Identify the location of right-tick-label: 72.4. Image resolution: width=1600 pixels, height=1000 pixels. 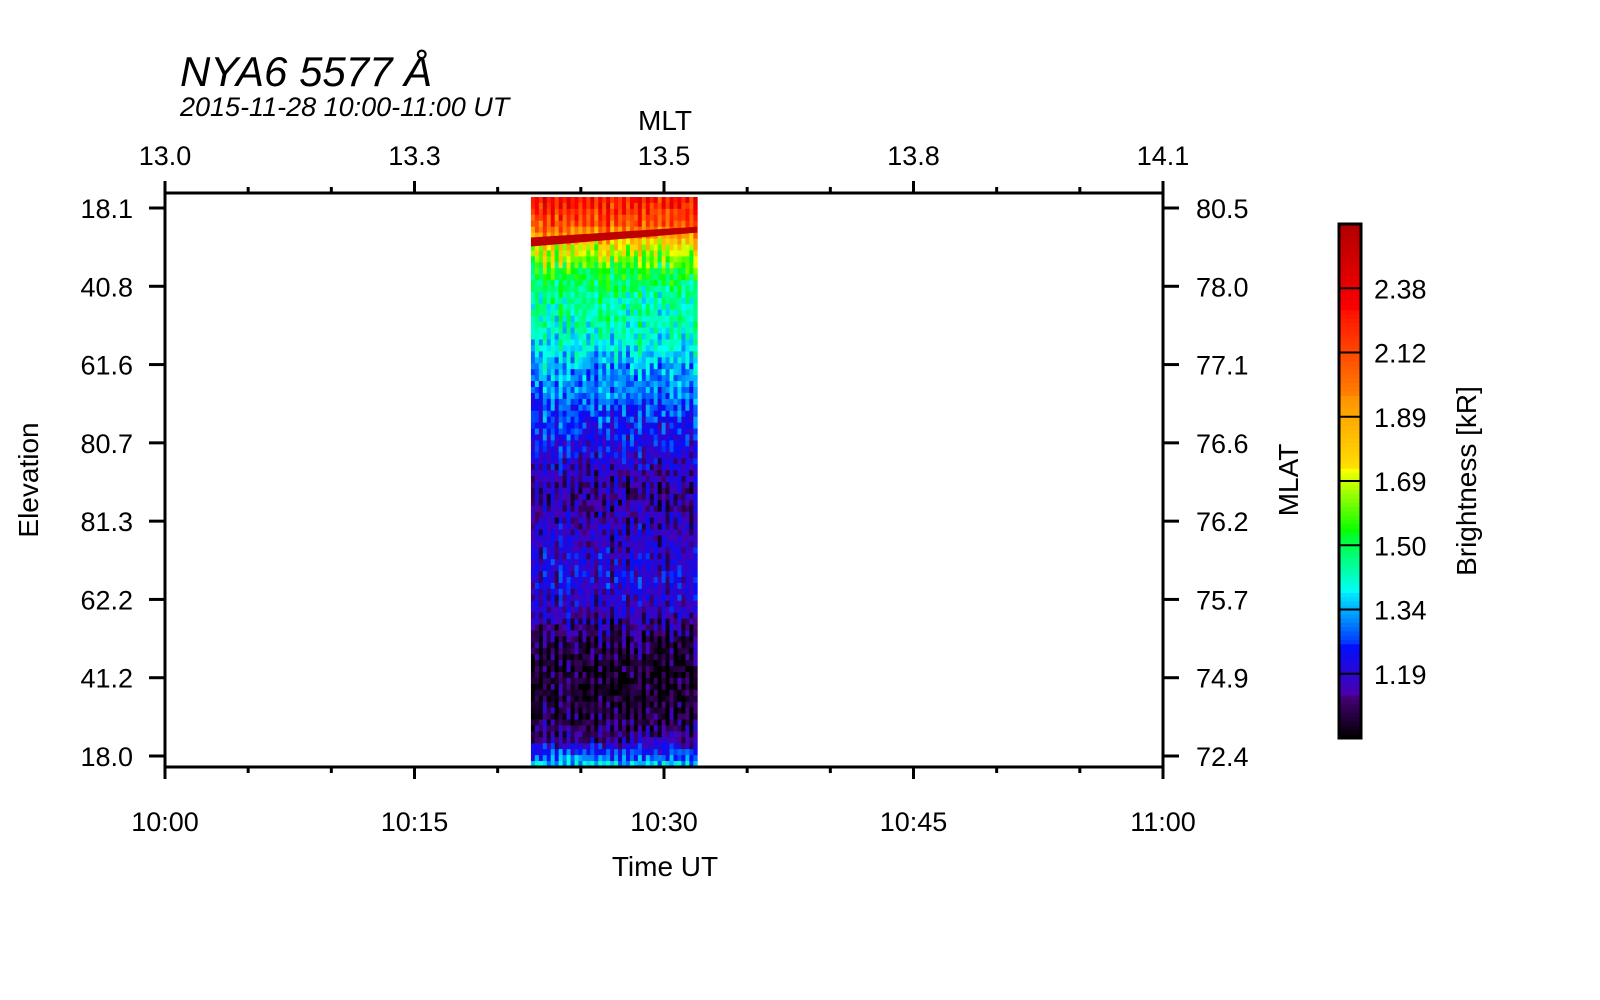
(1222, 757).